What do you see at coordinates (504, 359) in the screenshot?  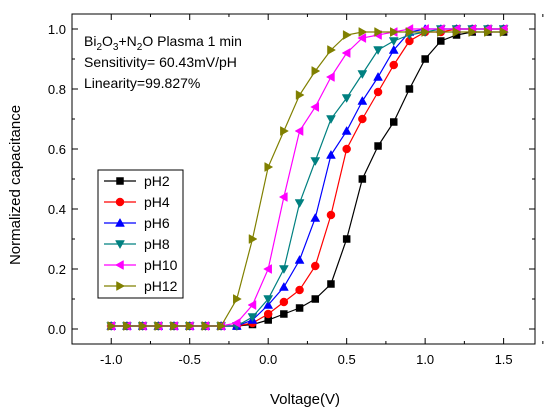 I see `x-tick-label: 1.5` at bounding box center [504, 359].